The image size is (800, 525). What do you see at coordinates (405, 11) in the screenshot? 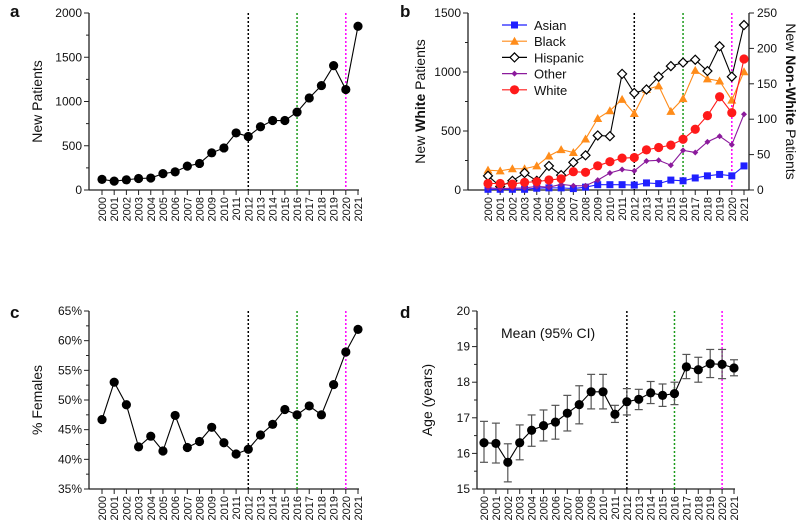
I see `panel-label: b` at bounding box center [405, 11].